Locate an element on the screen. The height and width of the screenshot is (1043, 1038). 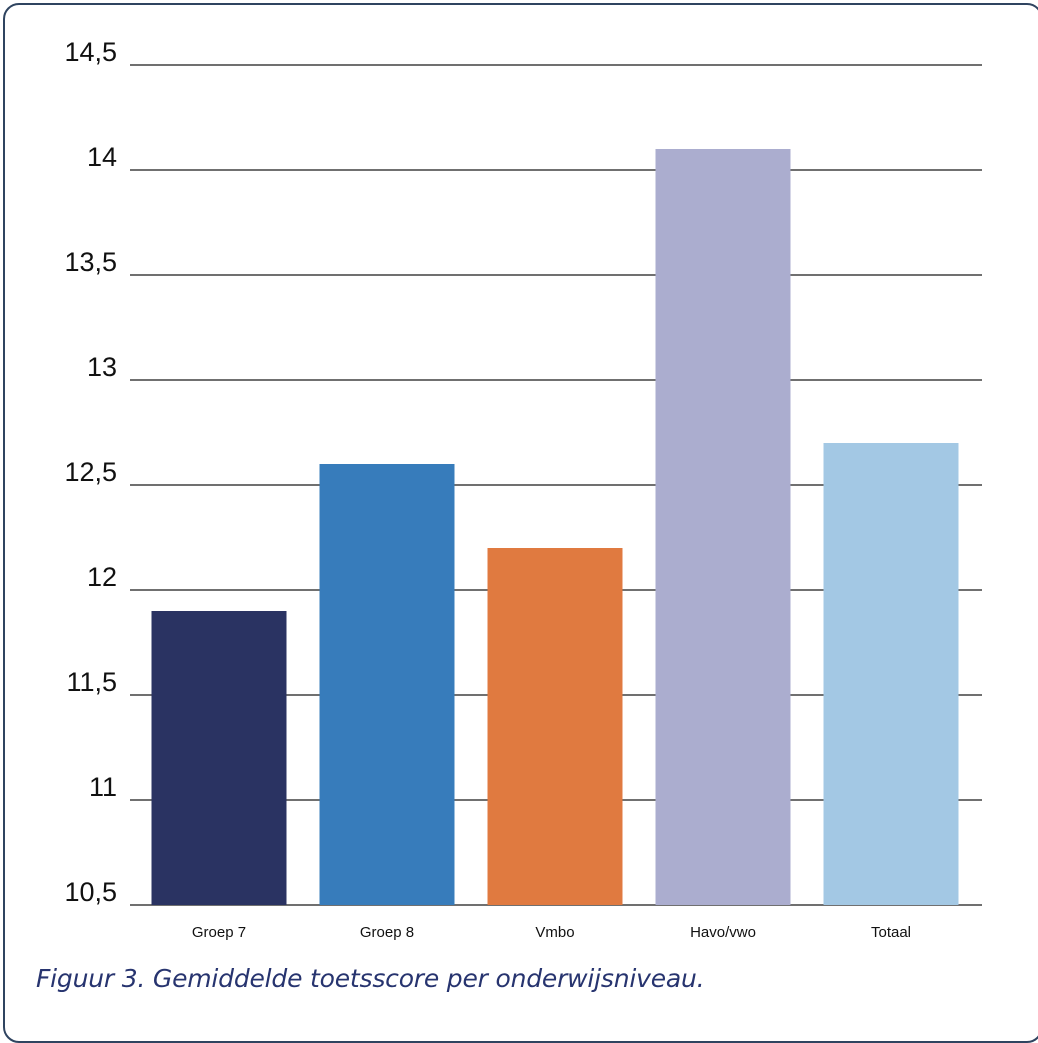
y-tick-label: 11,5 is located at coordinates (91, 682).